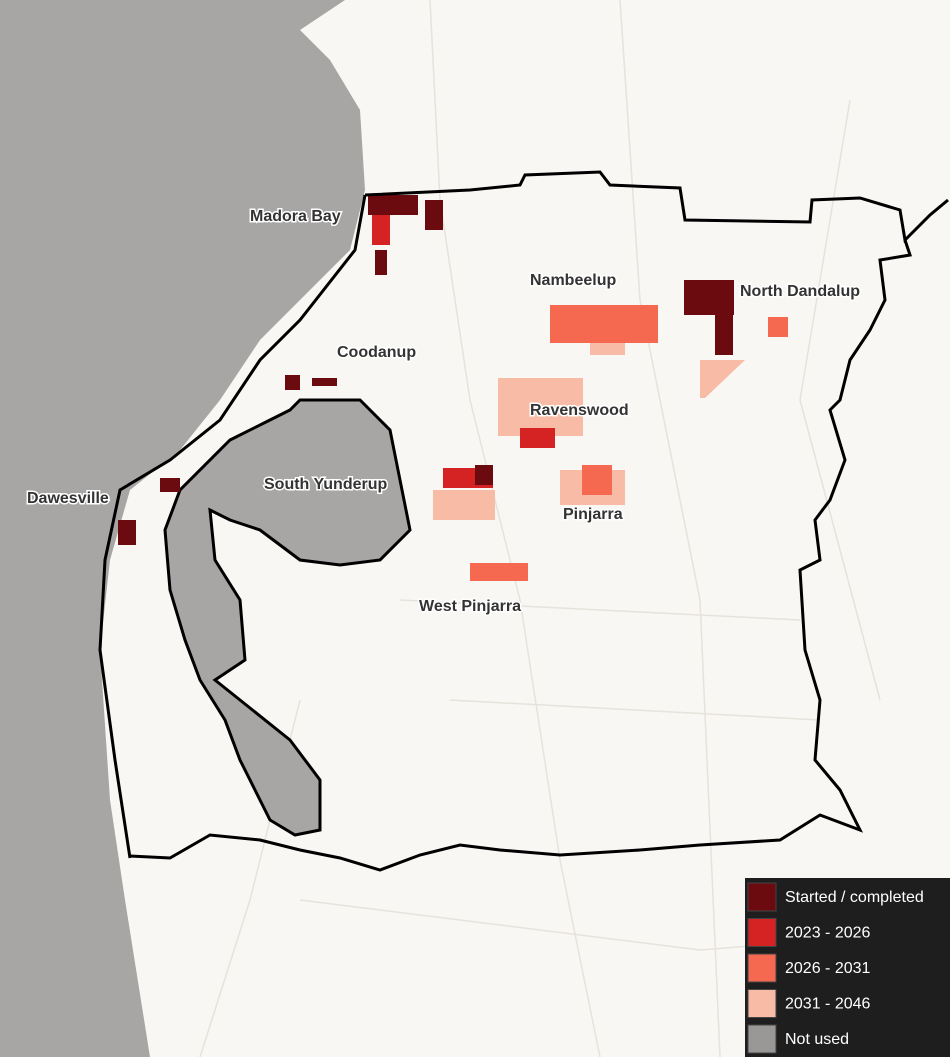  Describe the element at coordinates (828, 968) in the screenshot. I see `legend-label: 2026 - 2031` at that location.